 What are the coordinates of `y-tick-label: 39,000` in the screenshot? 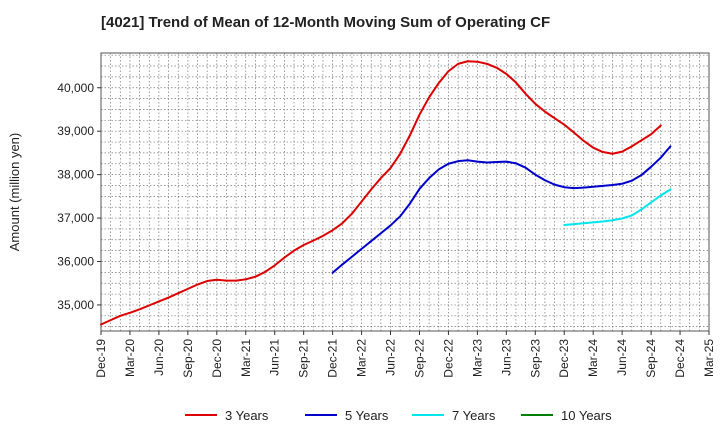 It's located at (75, 131).